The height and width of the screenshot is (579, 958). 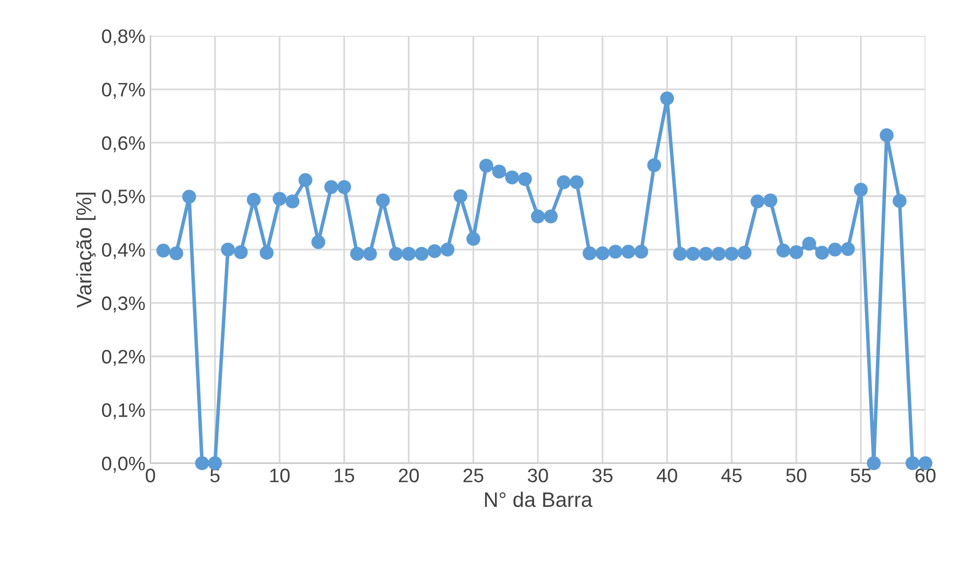 I want to click on y-tick-label: 0,6%, so click(x=123, y=144).